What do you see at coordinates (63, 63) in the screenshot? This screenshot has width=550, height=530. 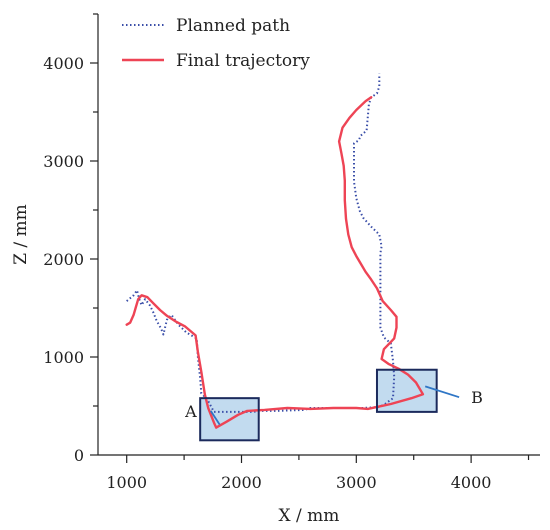 I see `y-tick-label: 4000` at bounding box center [63, 63].